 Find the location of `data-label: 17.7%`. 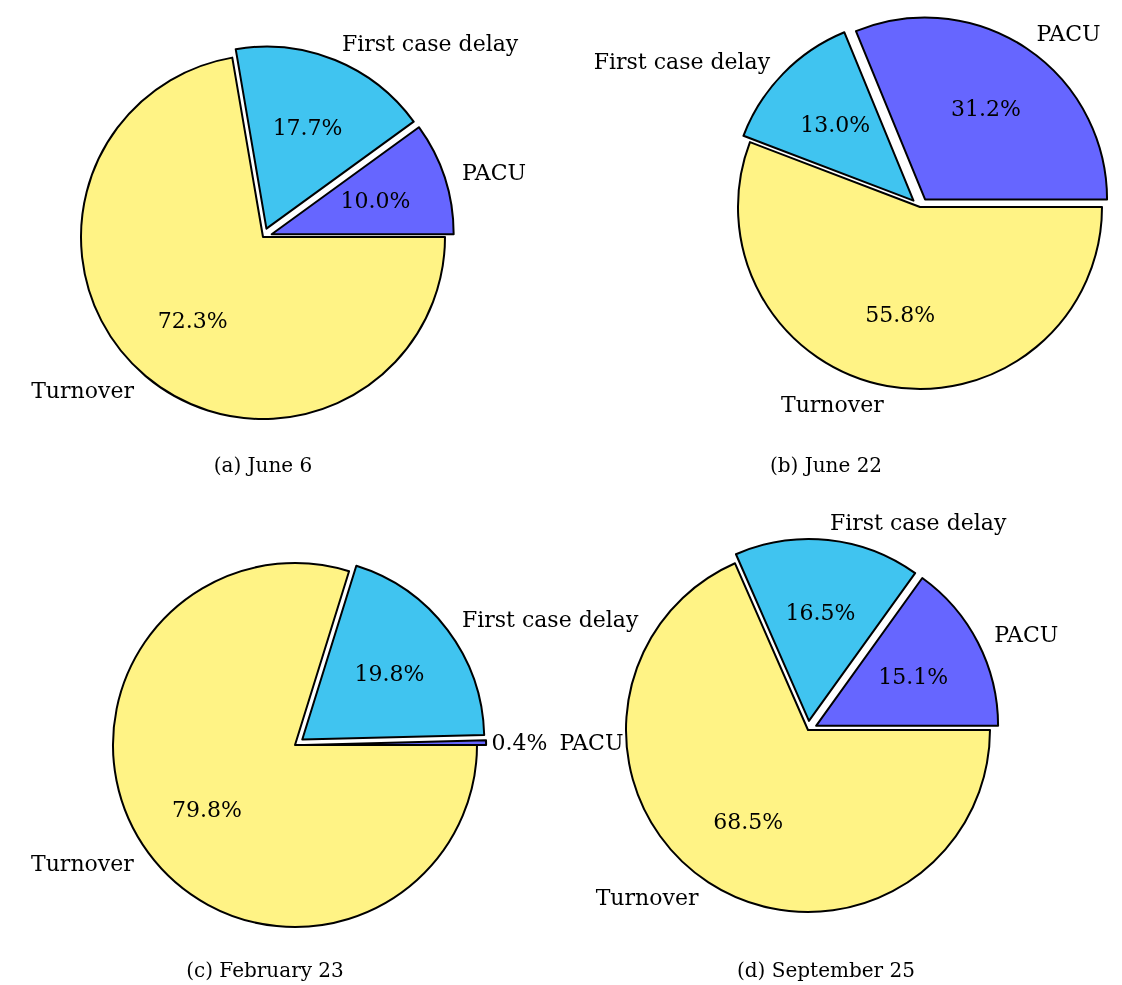

data-label: 17.7% is located at coordinates (307, 128).